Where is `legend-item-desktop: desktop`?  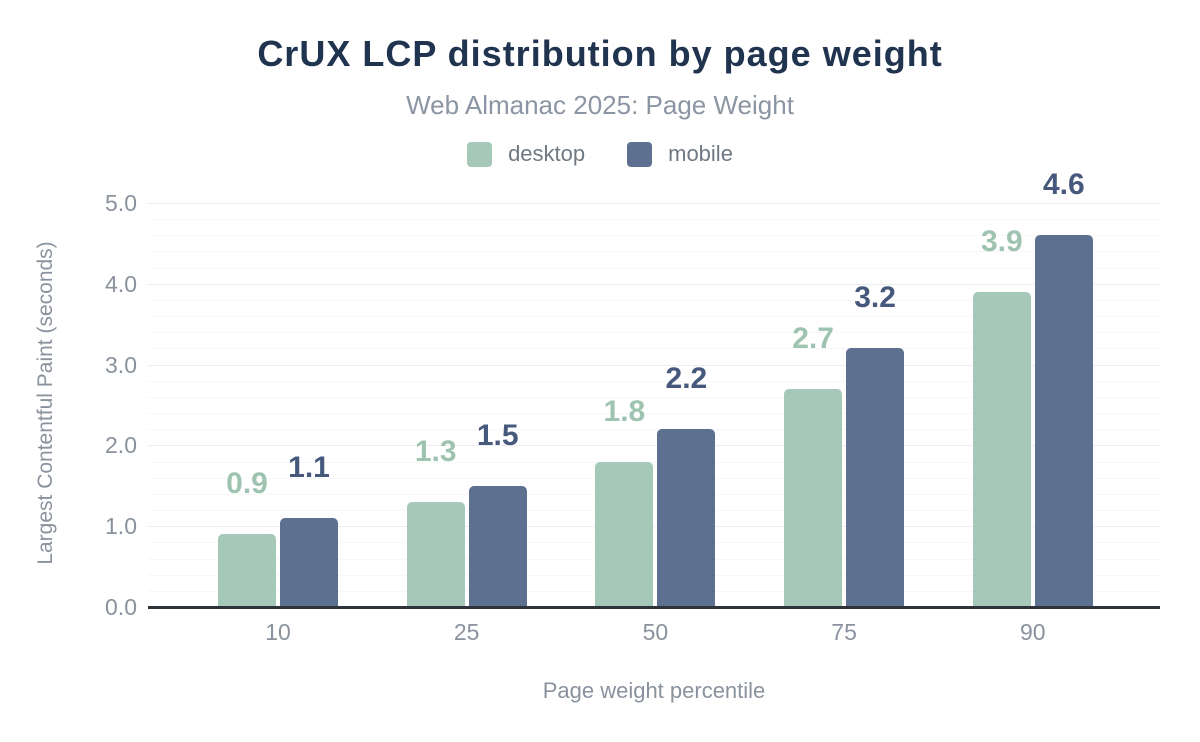 legend-item-desktop: desktop is located at coordinates (526, 154).